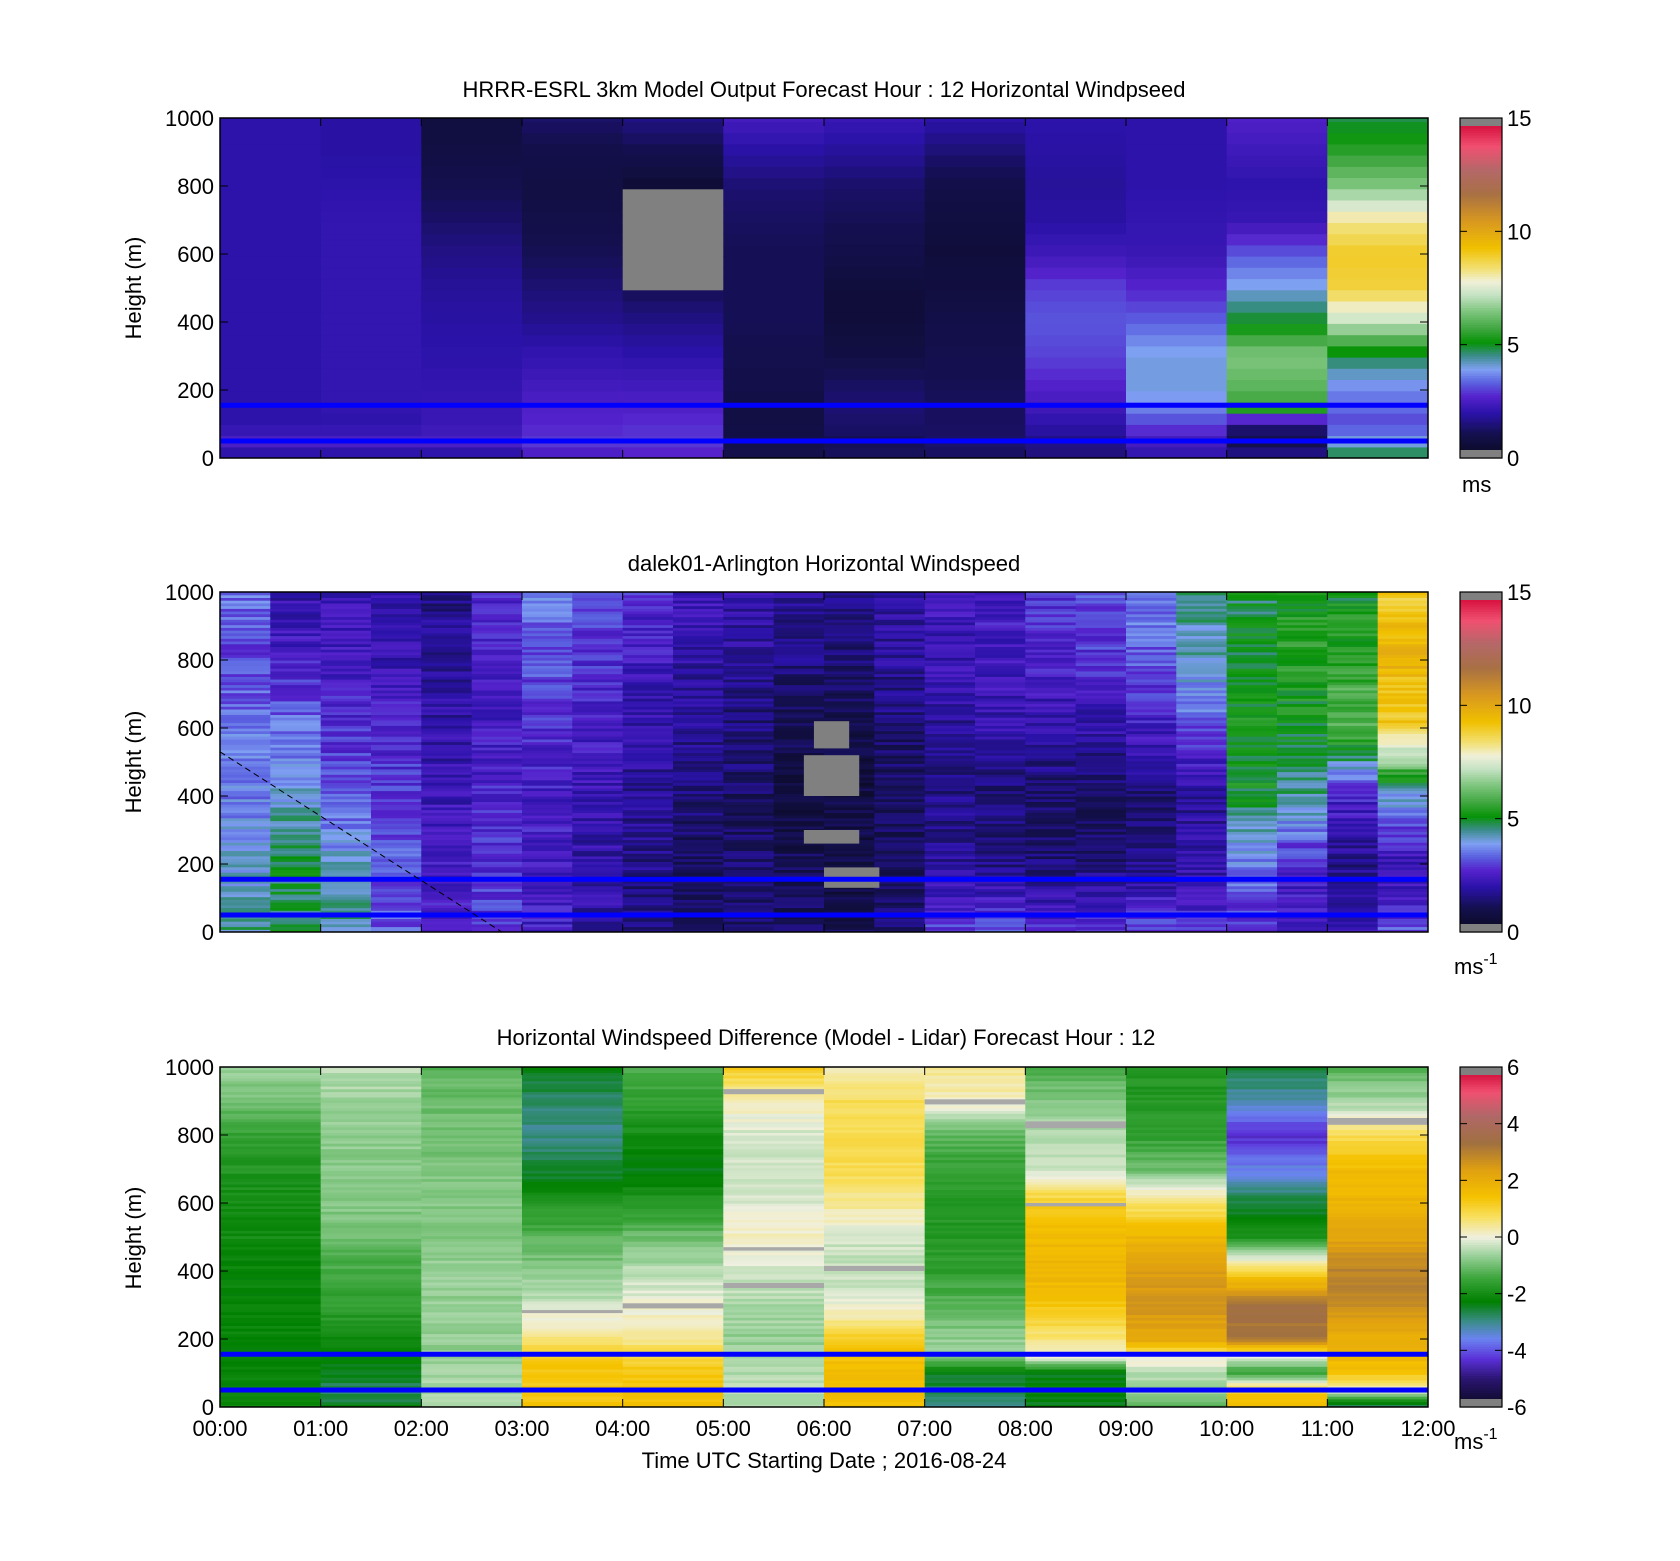 The image size is (1680, 1561). What do you see at coordinates (1519, 118) in the screenshot?
I see `colorbar-tick-label: 15` at bounding box center [1519, 118].